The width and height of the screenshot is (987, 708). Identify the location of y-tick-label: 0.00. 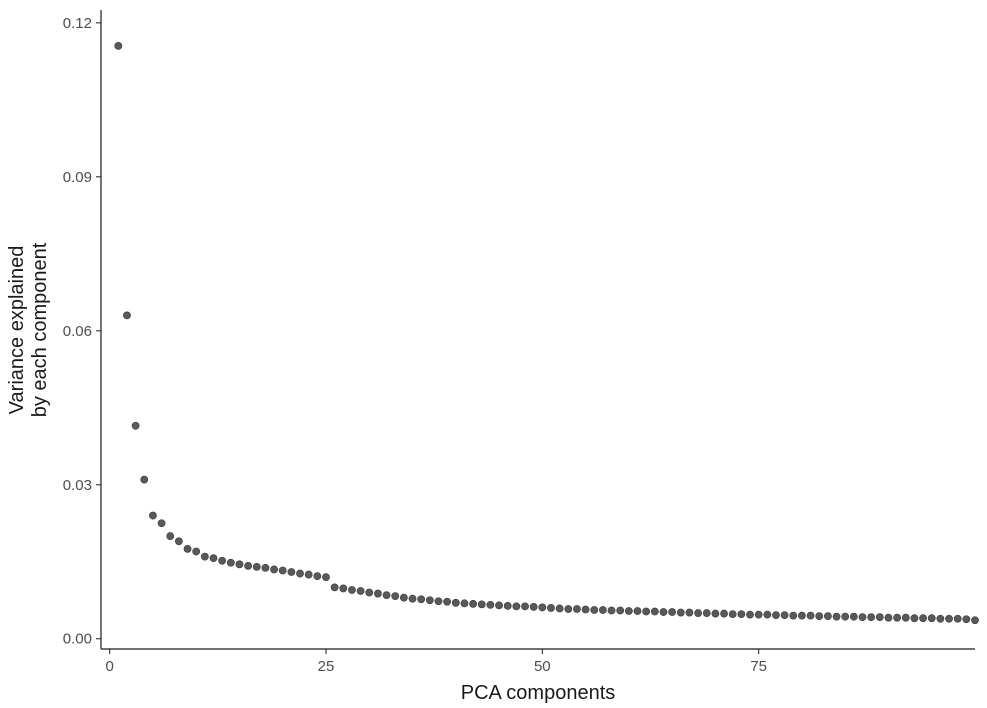
(77, 639).